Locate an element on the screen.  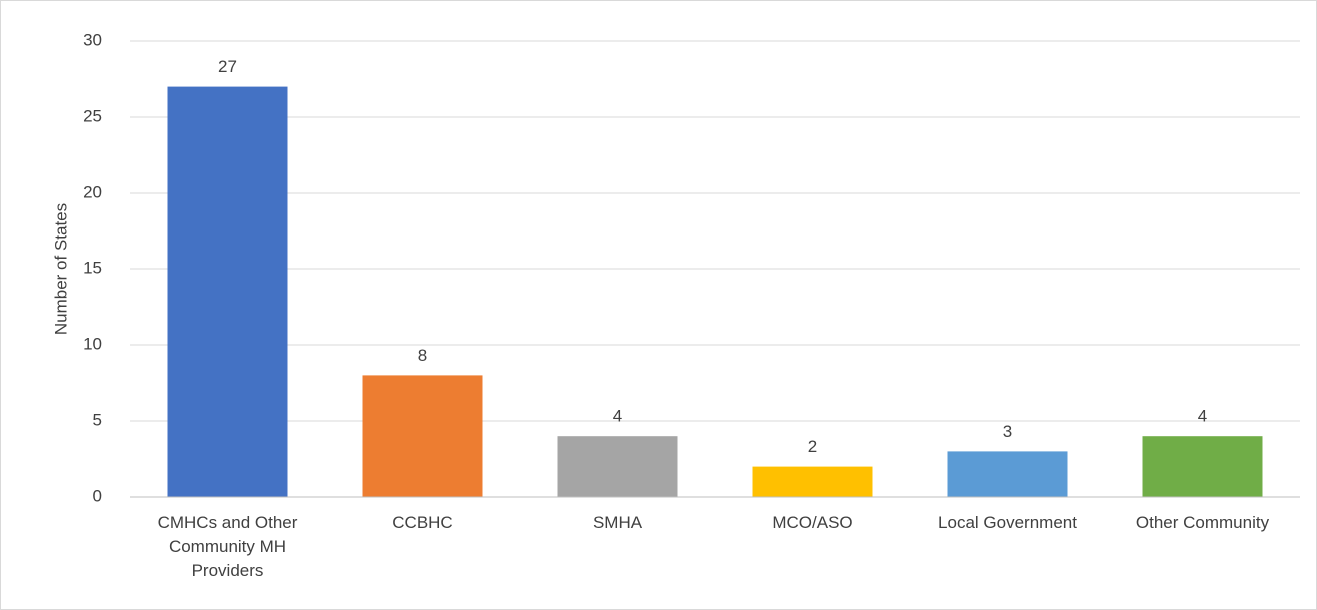
y-tick-label: 10 is located at coordinates (92, 343).